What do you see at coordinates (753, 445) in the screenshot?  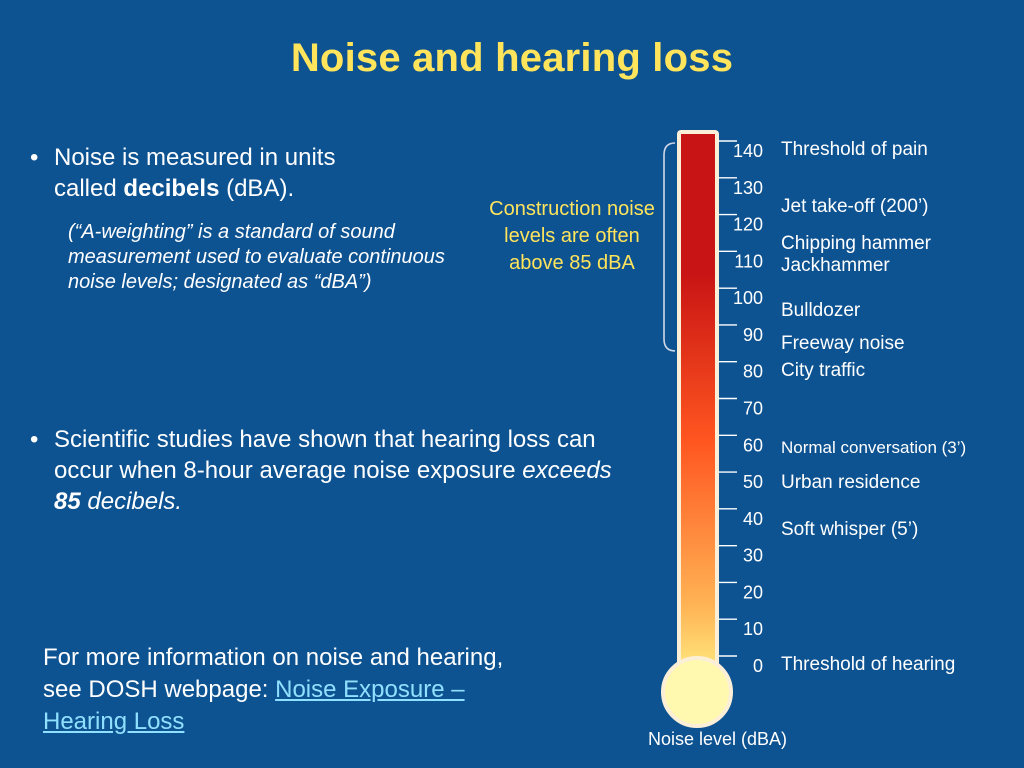 I see `tick-label-60: 60` at bounding box center [753, 445].